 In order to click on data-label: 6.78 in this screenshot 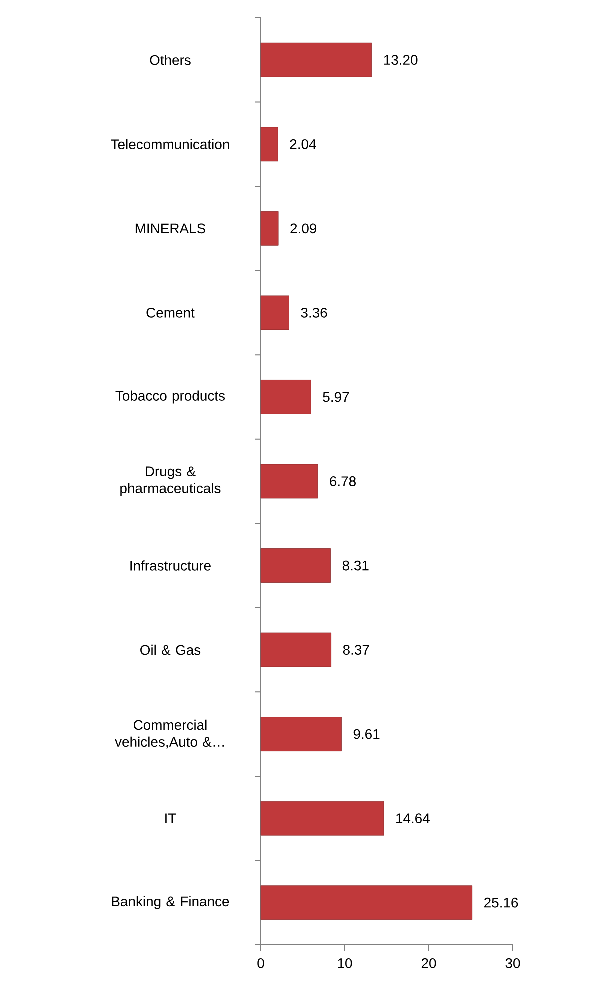, I will do `click(343, 481)`.